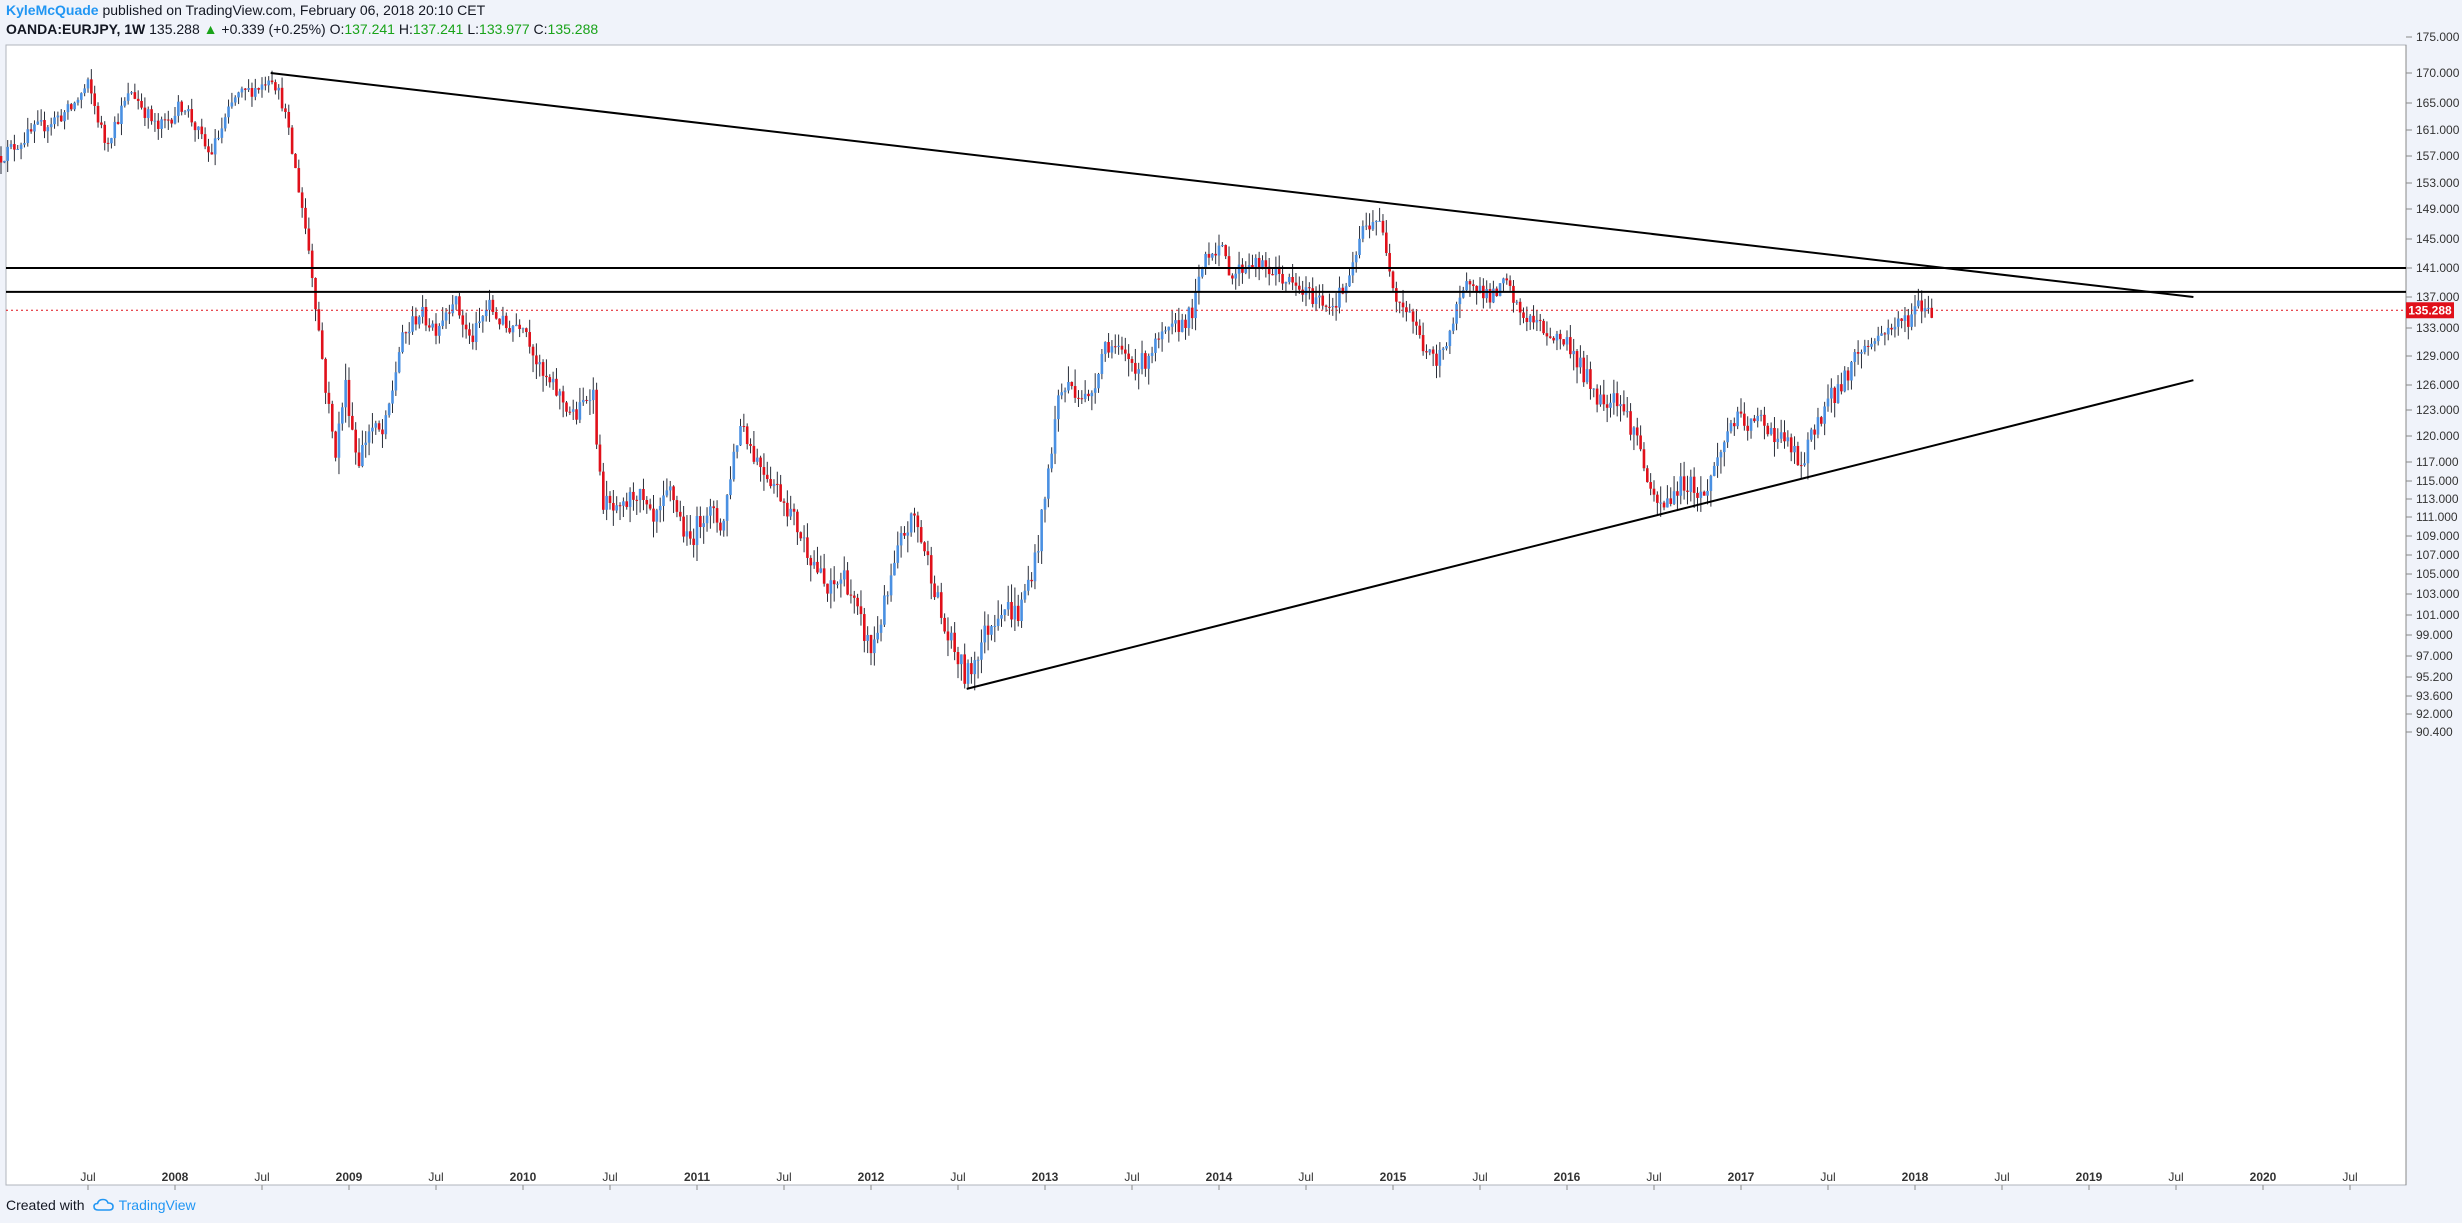 This screenshot has width=2462, height=1223. I want to click on tradingview-logo: TradingView, so click(144, 1205).